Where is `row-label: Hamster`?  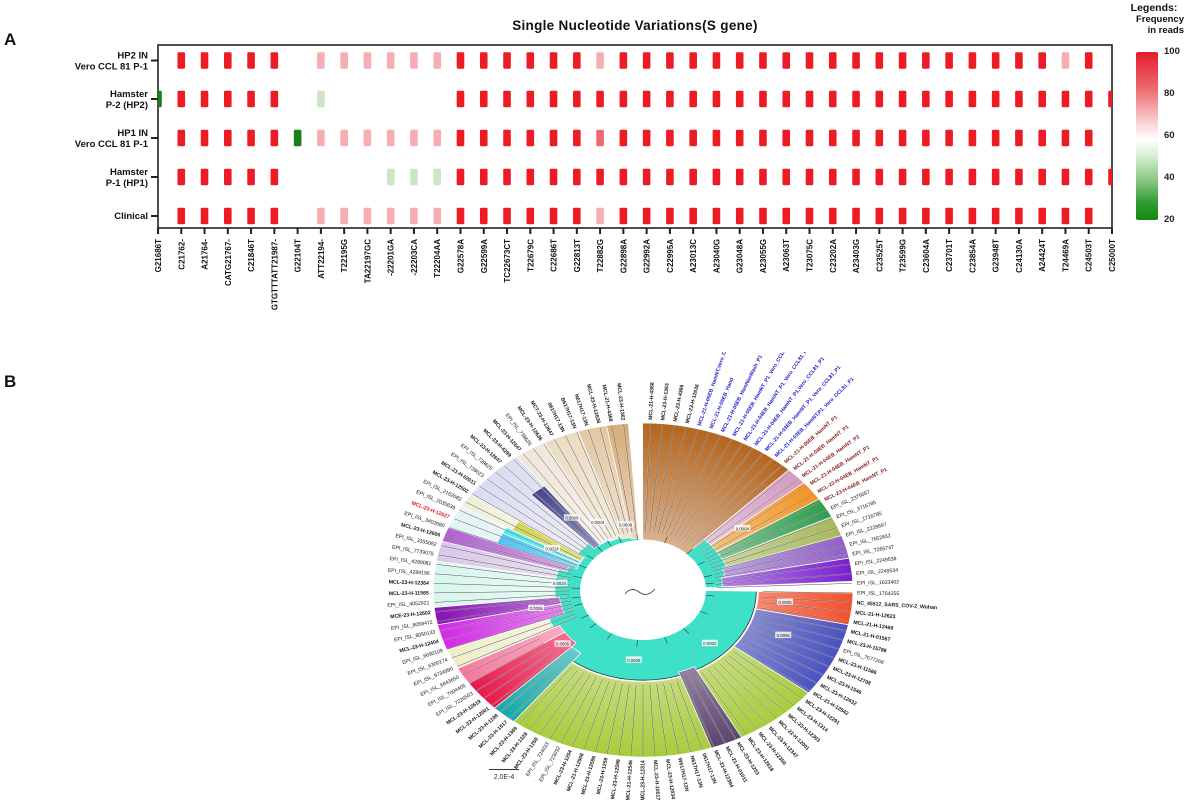
row-label: Hamster is located at coordinates (129, 94).